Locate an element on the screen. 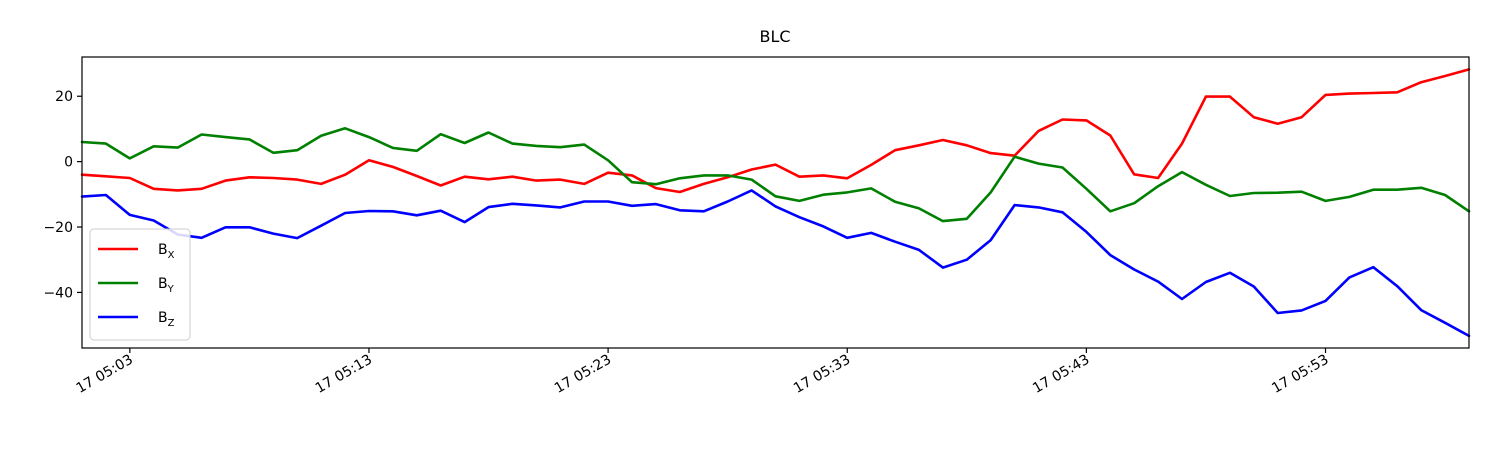 Image resolution: width=1500 pixels, height=450 pixels. y-tick-label: 20 is located at coordinates (64, 97).